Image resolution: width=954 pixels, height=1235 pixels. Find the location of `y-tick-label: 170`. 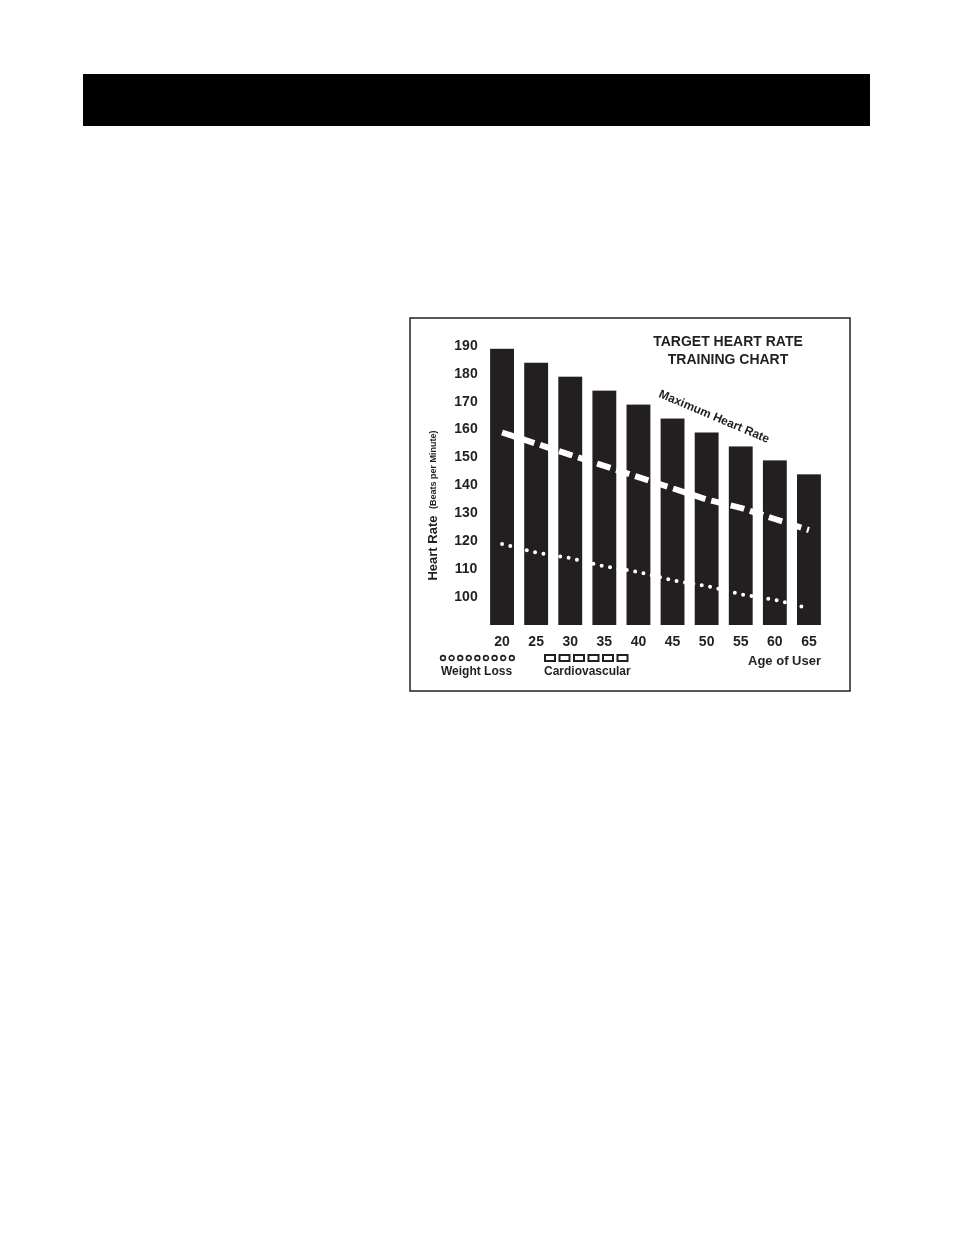

y-tick-label: 170 is located at coordinates (466, 400).